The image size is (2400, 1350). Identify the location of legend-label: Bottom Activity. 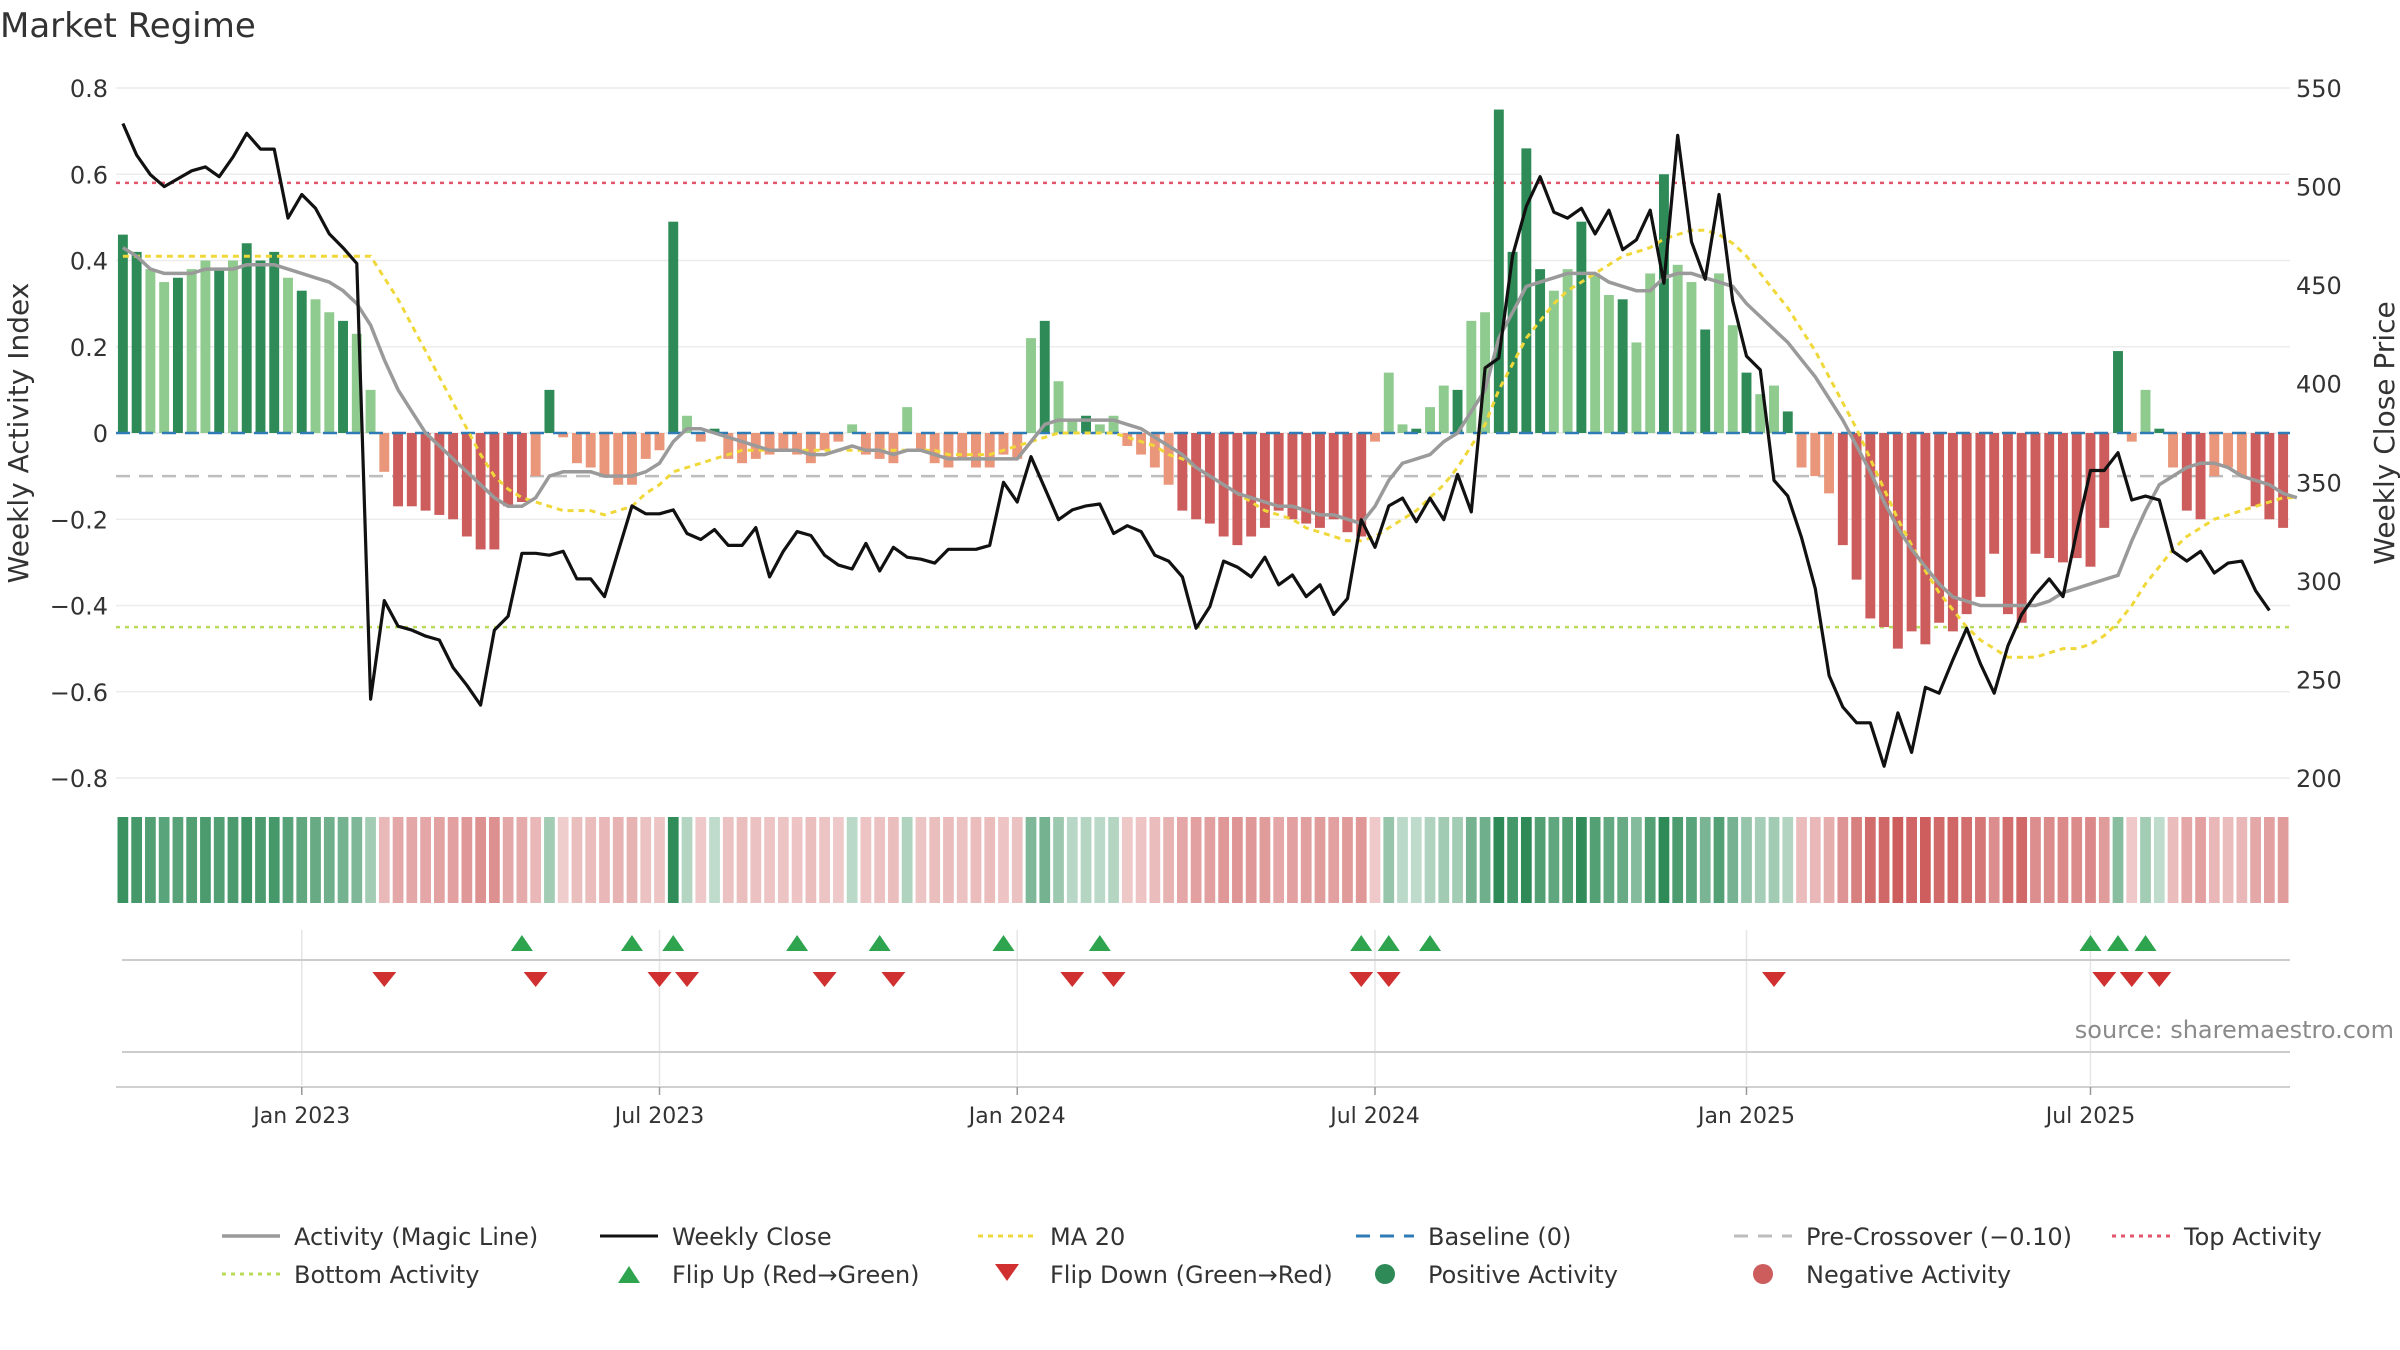
(386, 1275).